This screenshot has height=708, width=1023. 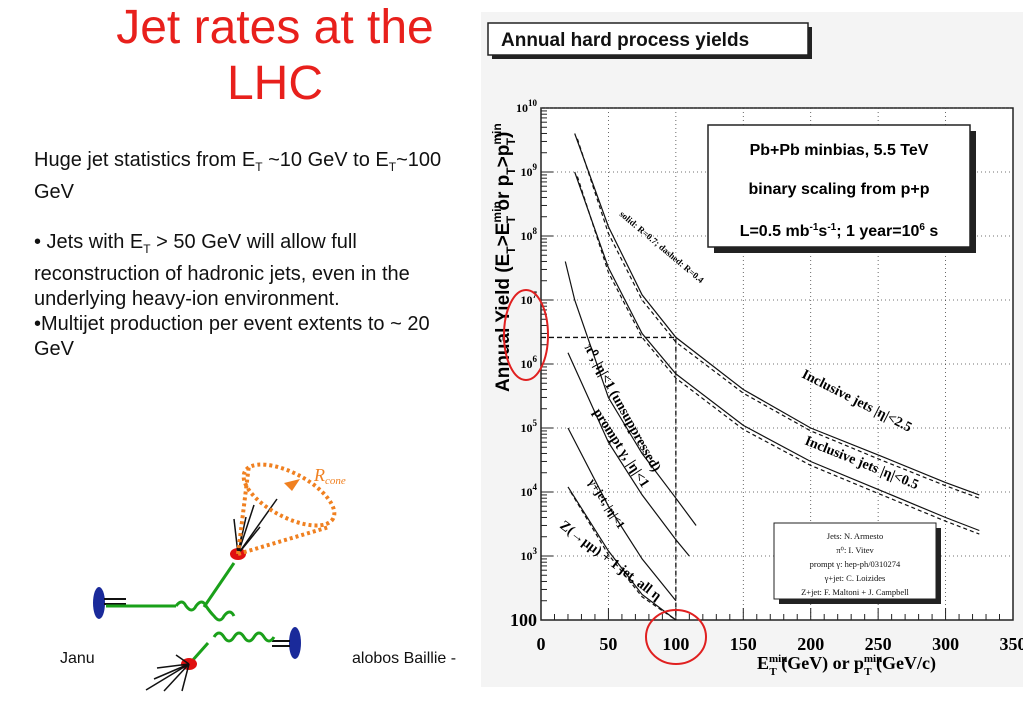 I want to click on chart-title: Annual hard process yields, so click(x=625, y=40).